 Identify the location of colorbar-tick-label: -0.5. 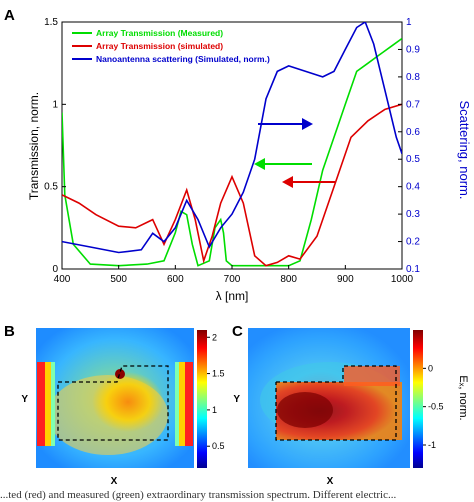
(436, 407).